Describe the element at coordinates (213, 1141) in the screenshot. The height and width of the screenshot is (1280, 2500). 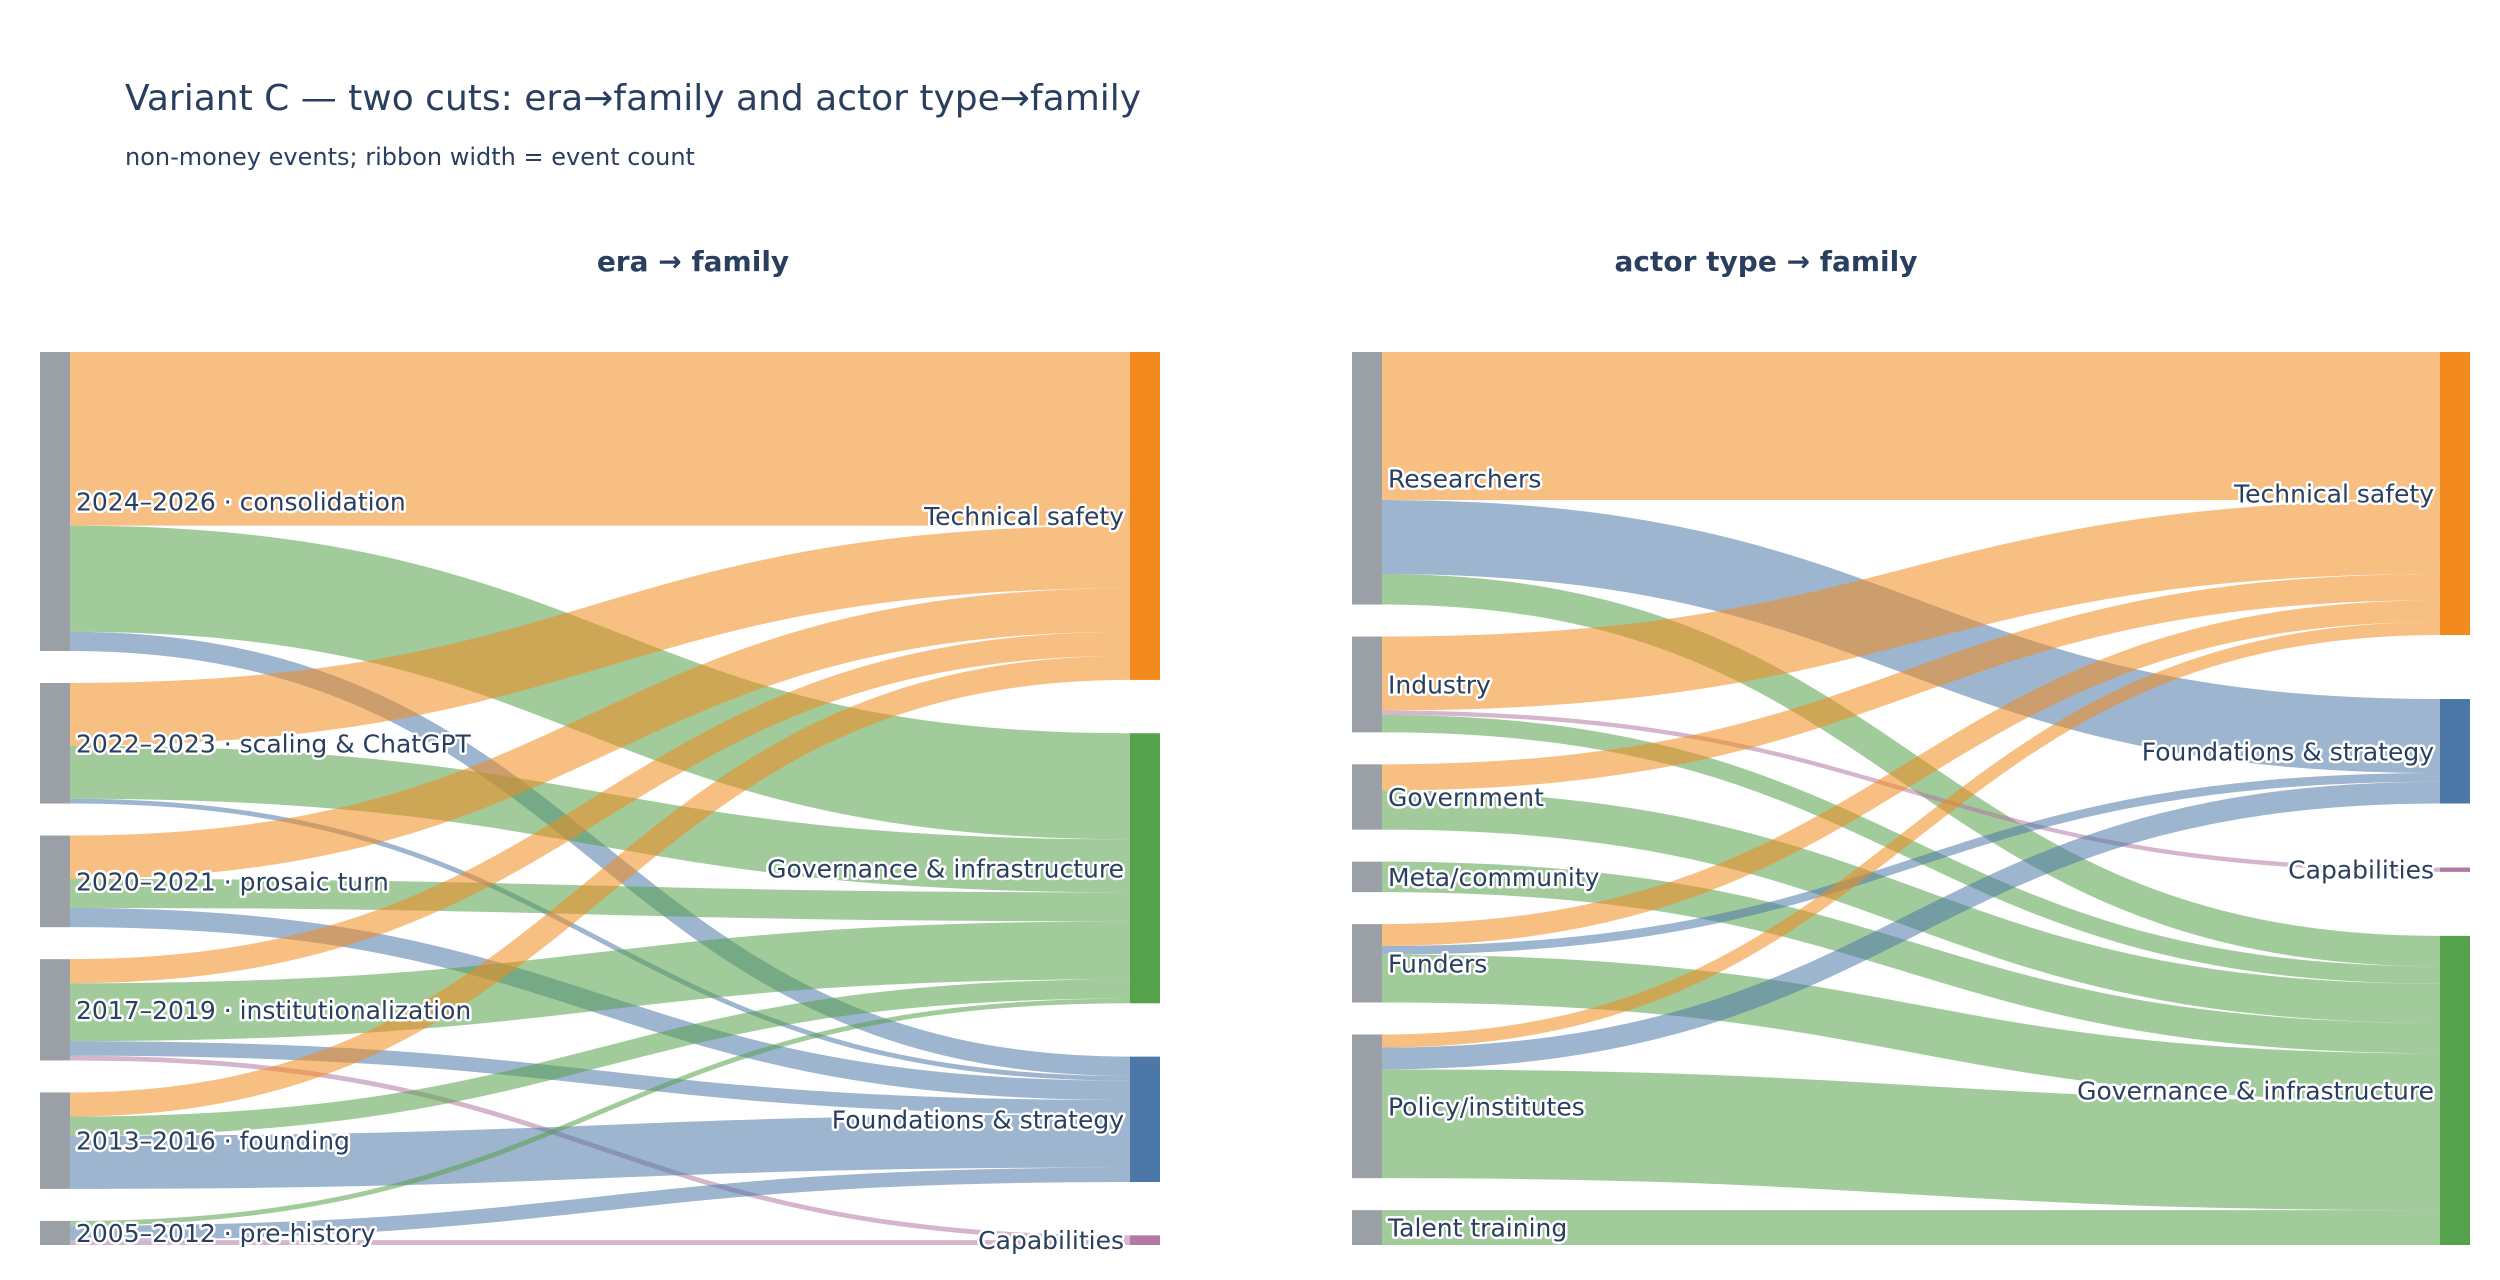
I see `node-label-2013-2016-founding: 2013–2016 · founding` at that location.